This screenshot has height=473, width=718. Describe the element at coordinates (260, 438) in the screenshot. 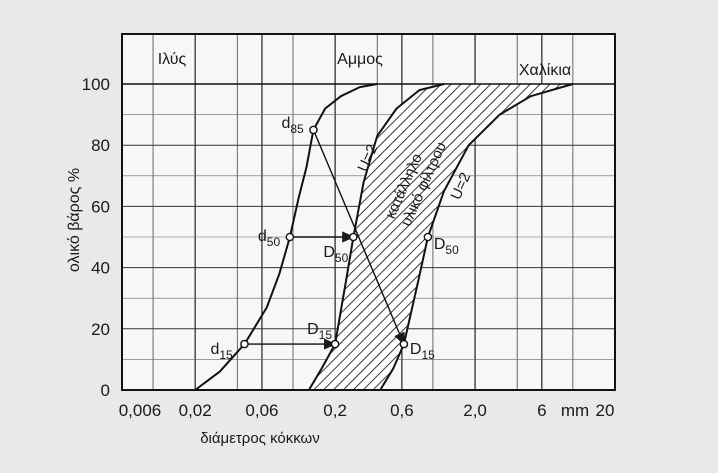

I see `x-axis-label: διάμετρος κόκκων` at that location.